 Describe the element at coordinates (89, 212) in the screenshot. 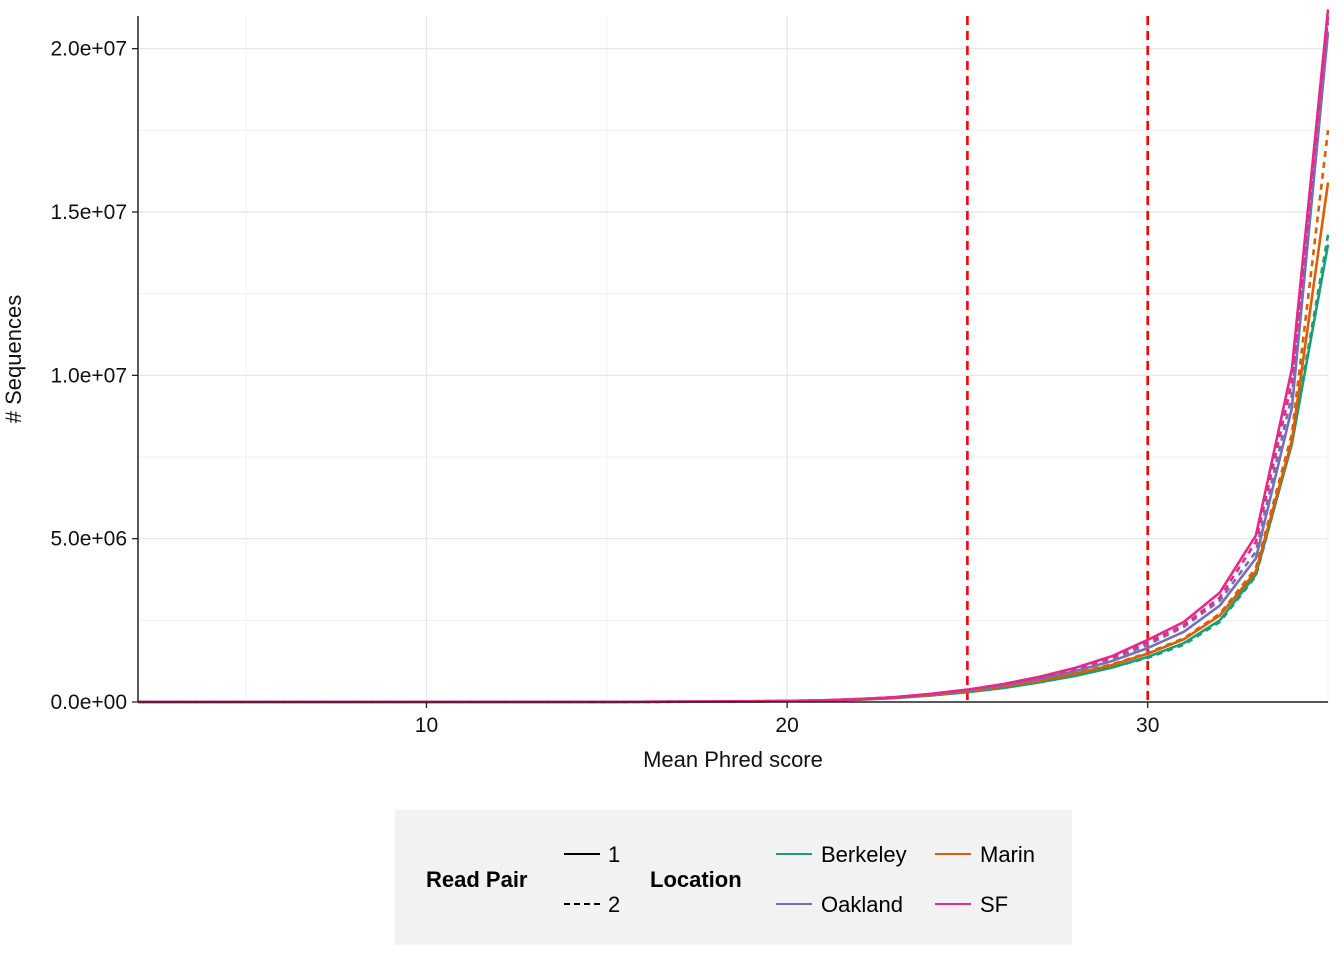

I see `y-tick-label: 1.5e+07` at that location.